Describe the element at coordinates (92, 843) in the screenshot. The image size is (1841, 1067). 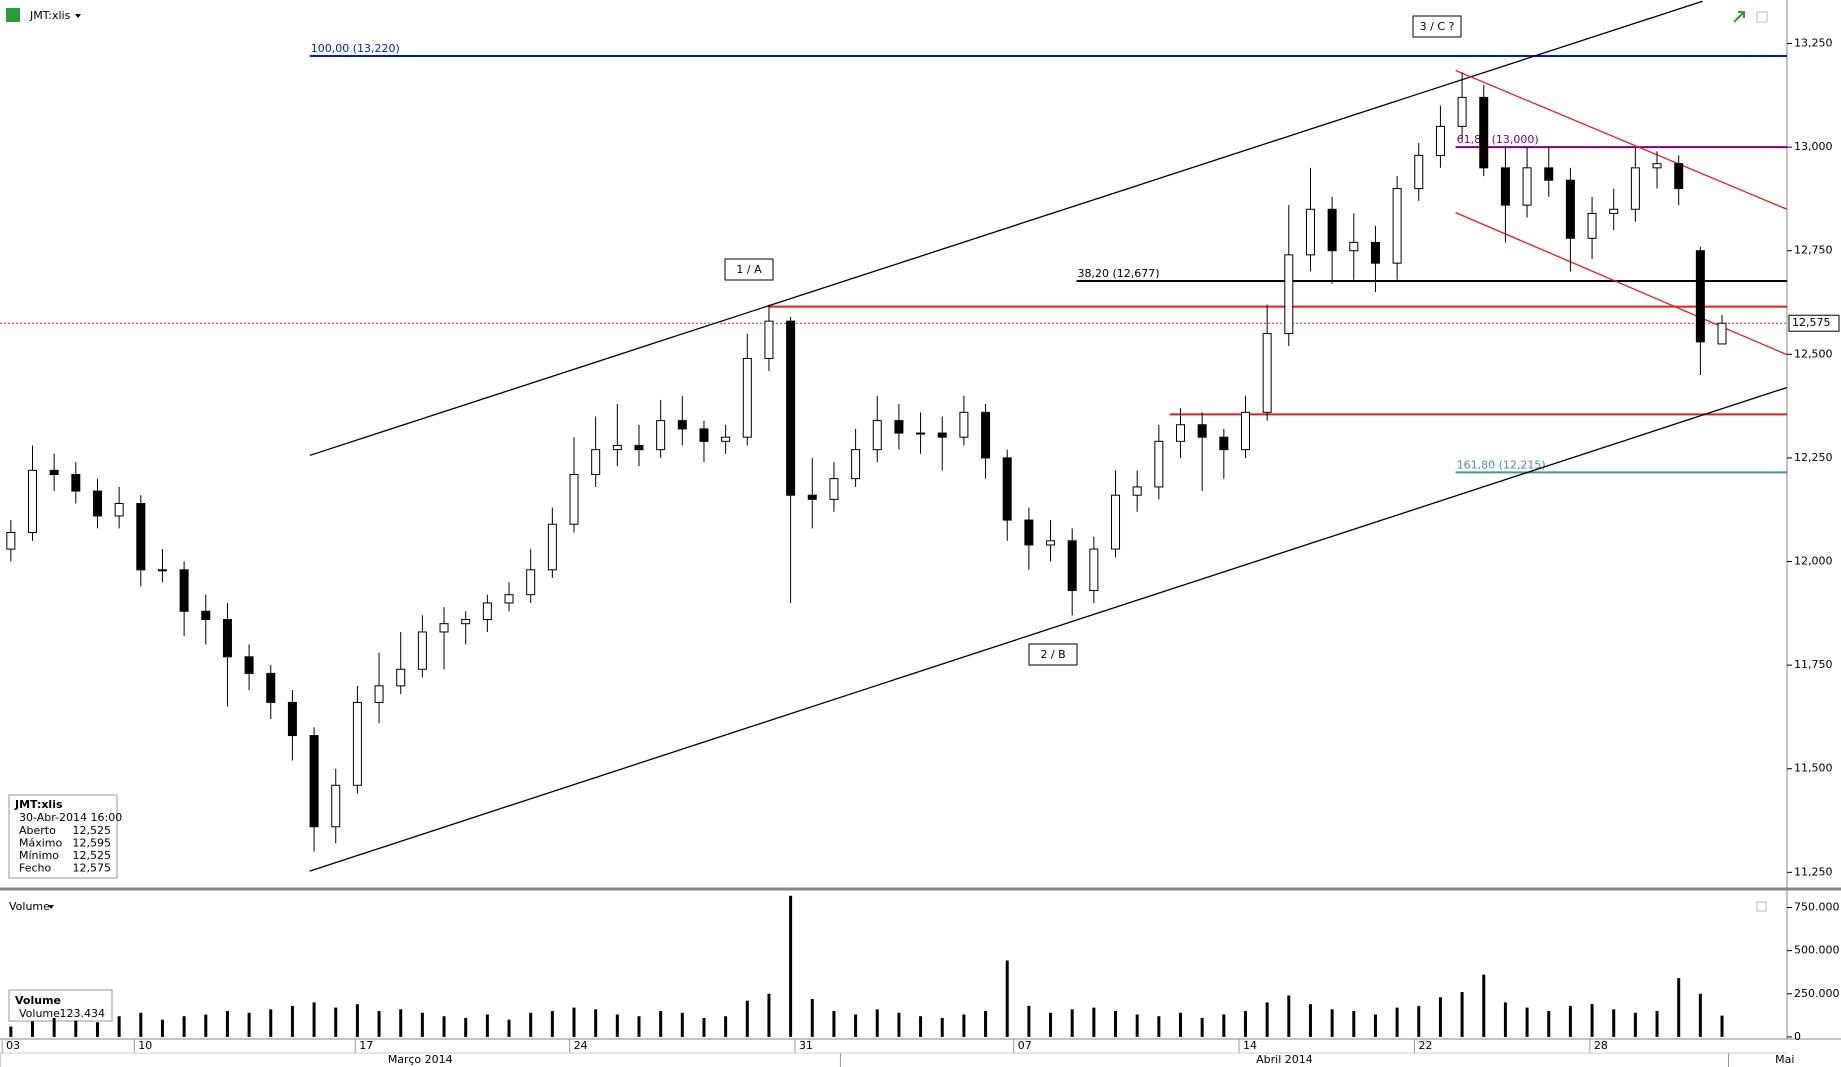
I see `info-value: 12,595` at that location.